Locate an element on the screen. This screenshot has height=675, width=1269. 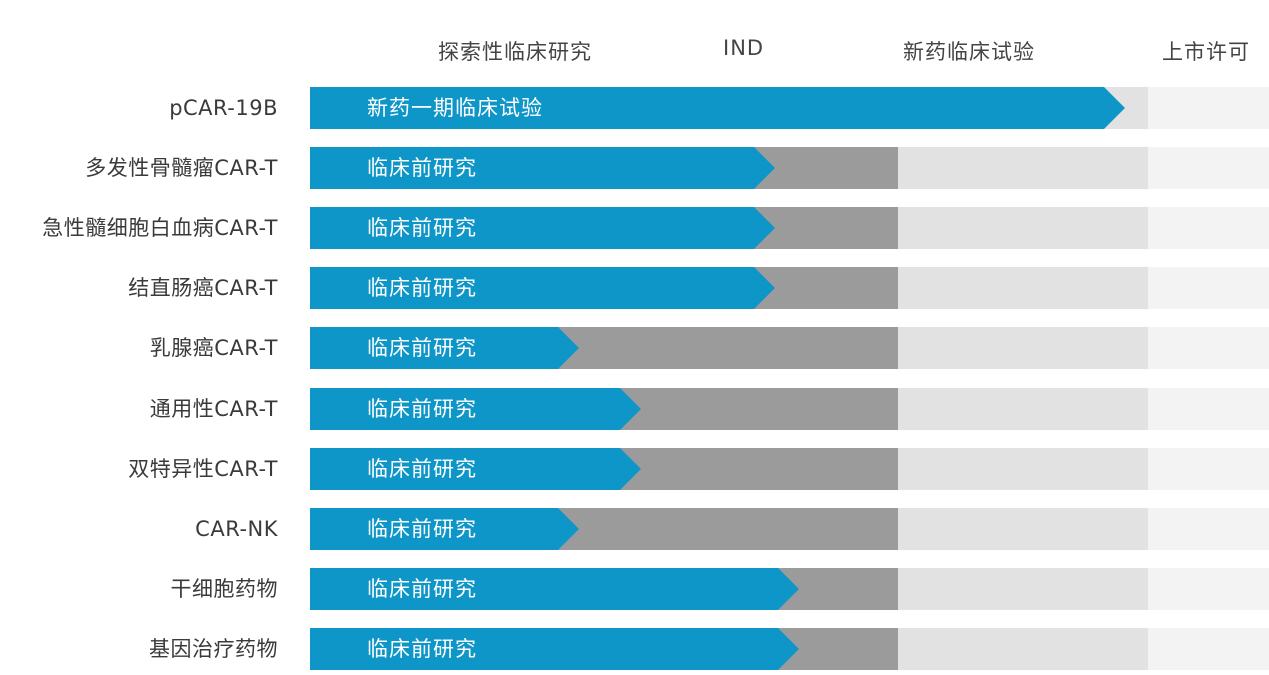
stage-header-exploratory: 探索性临床研究 is located at coordinates (515, 52).